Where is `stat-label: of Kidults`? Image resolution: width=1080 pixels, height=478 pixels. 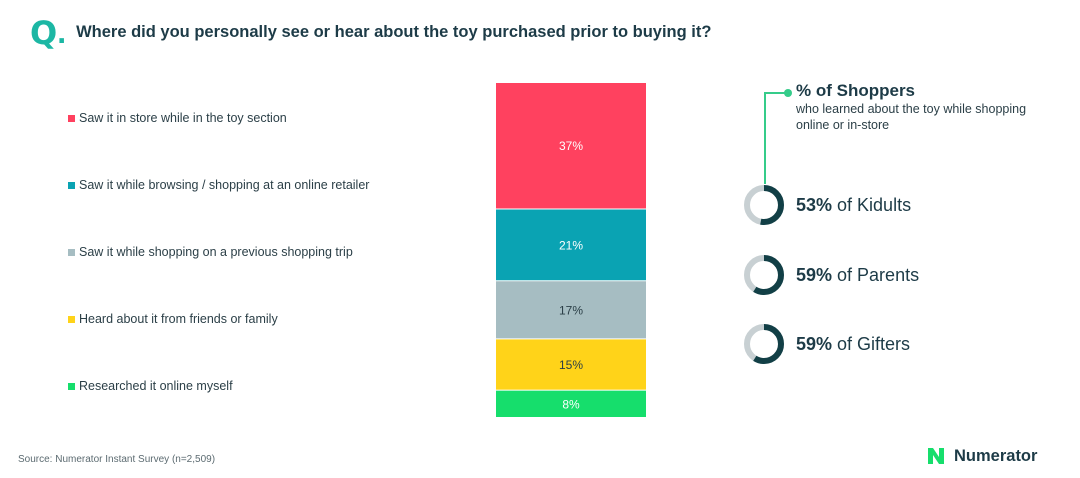
stat-label: of Kidults is located at coordinates (872, 204).